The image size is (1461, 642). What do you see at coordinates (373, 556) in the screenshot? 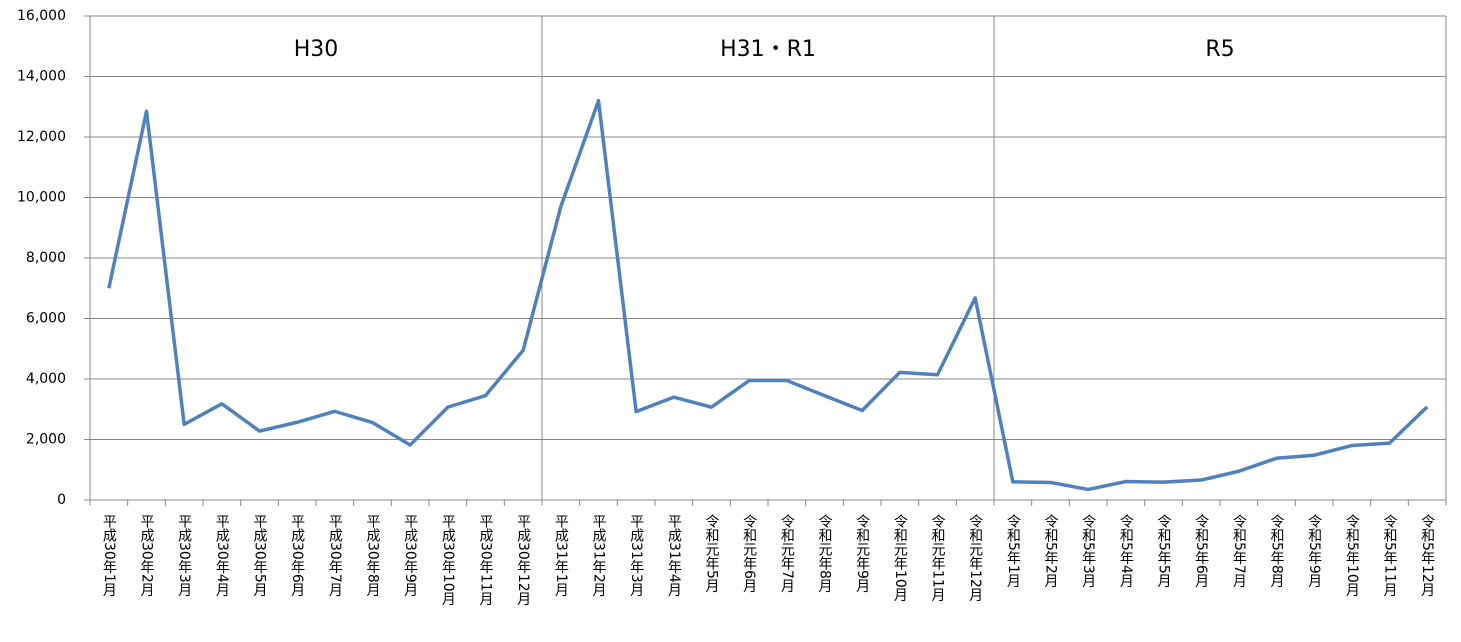
I see `x-tick-label: 平成30年8月` at bounding box center [373, 556].